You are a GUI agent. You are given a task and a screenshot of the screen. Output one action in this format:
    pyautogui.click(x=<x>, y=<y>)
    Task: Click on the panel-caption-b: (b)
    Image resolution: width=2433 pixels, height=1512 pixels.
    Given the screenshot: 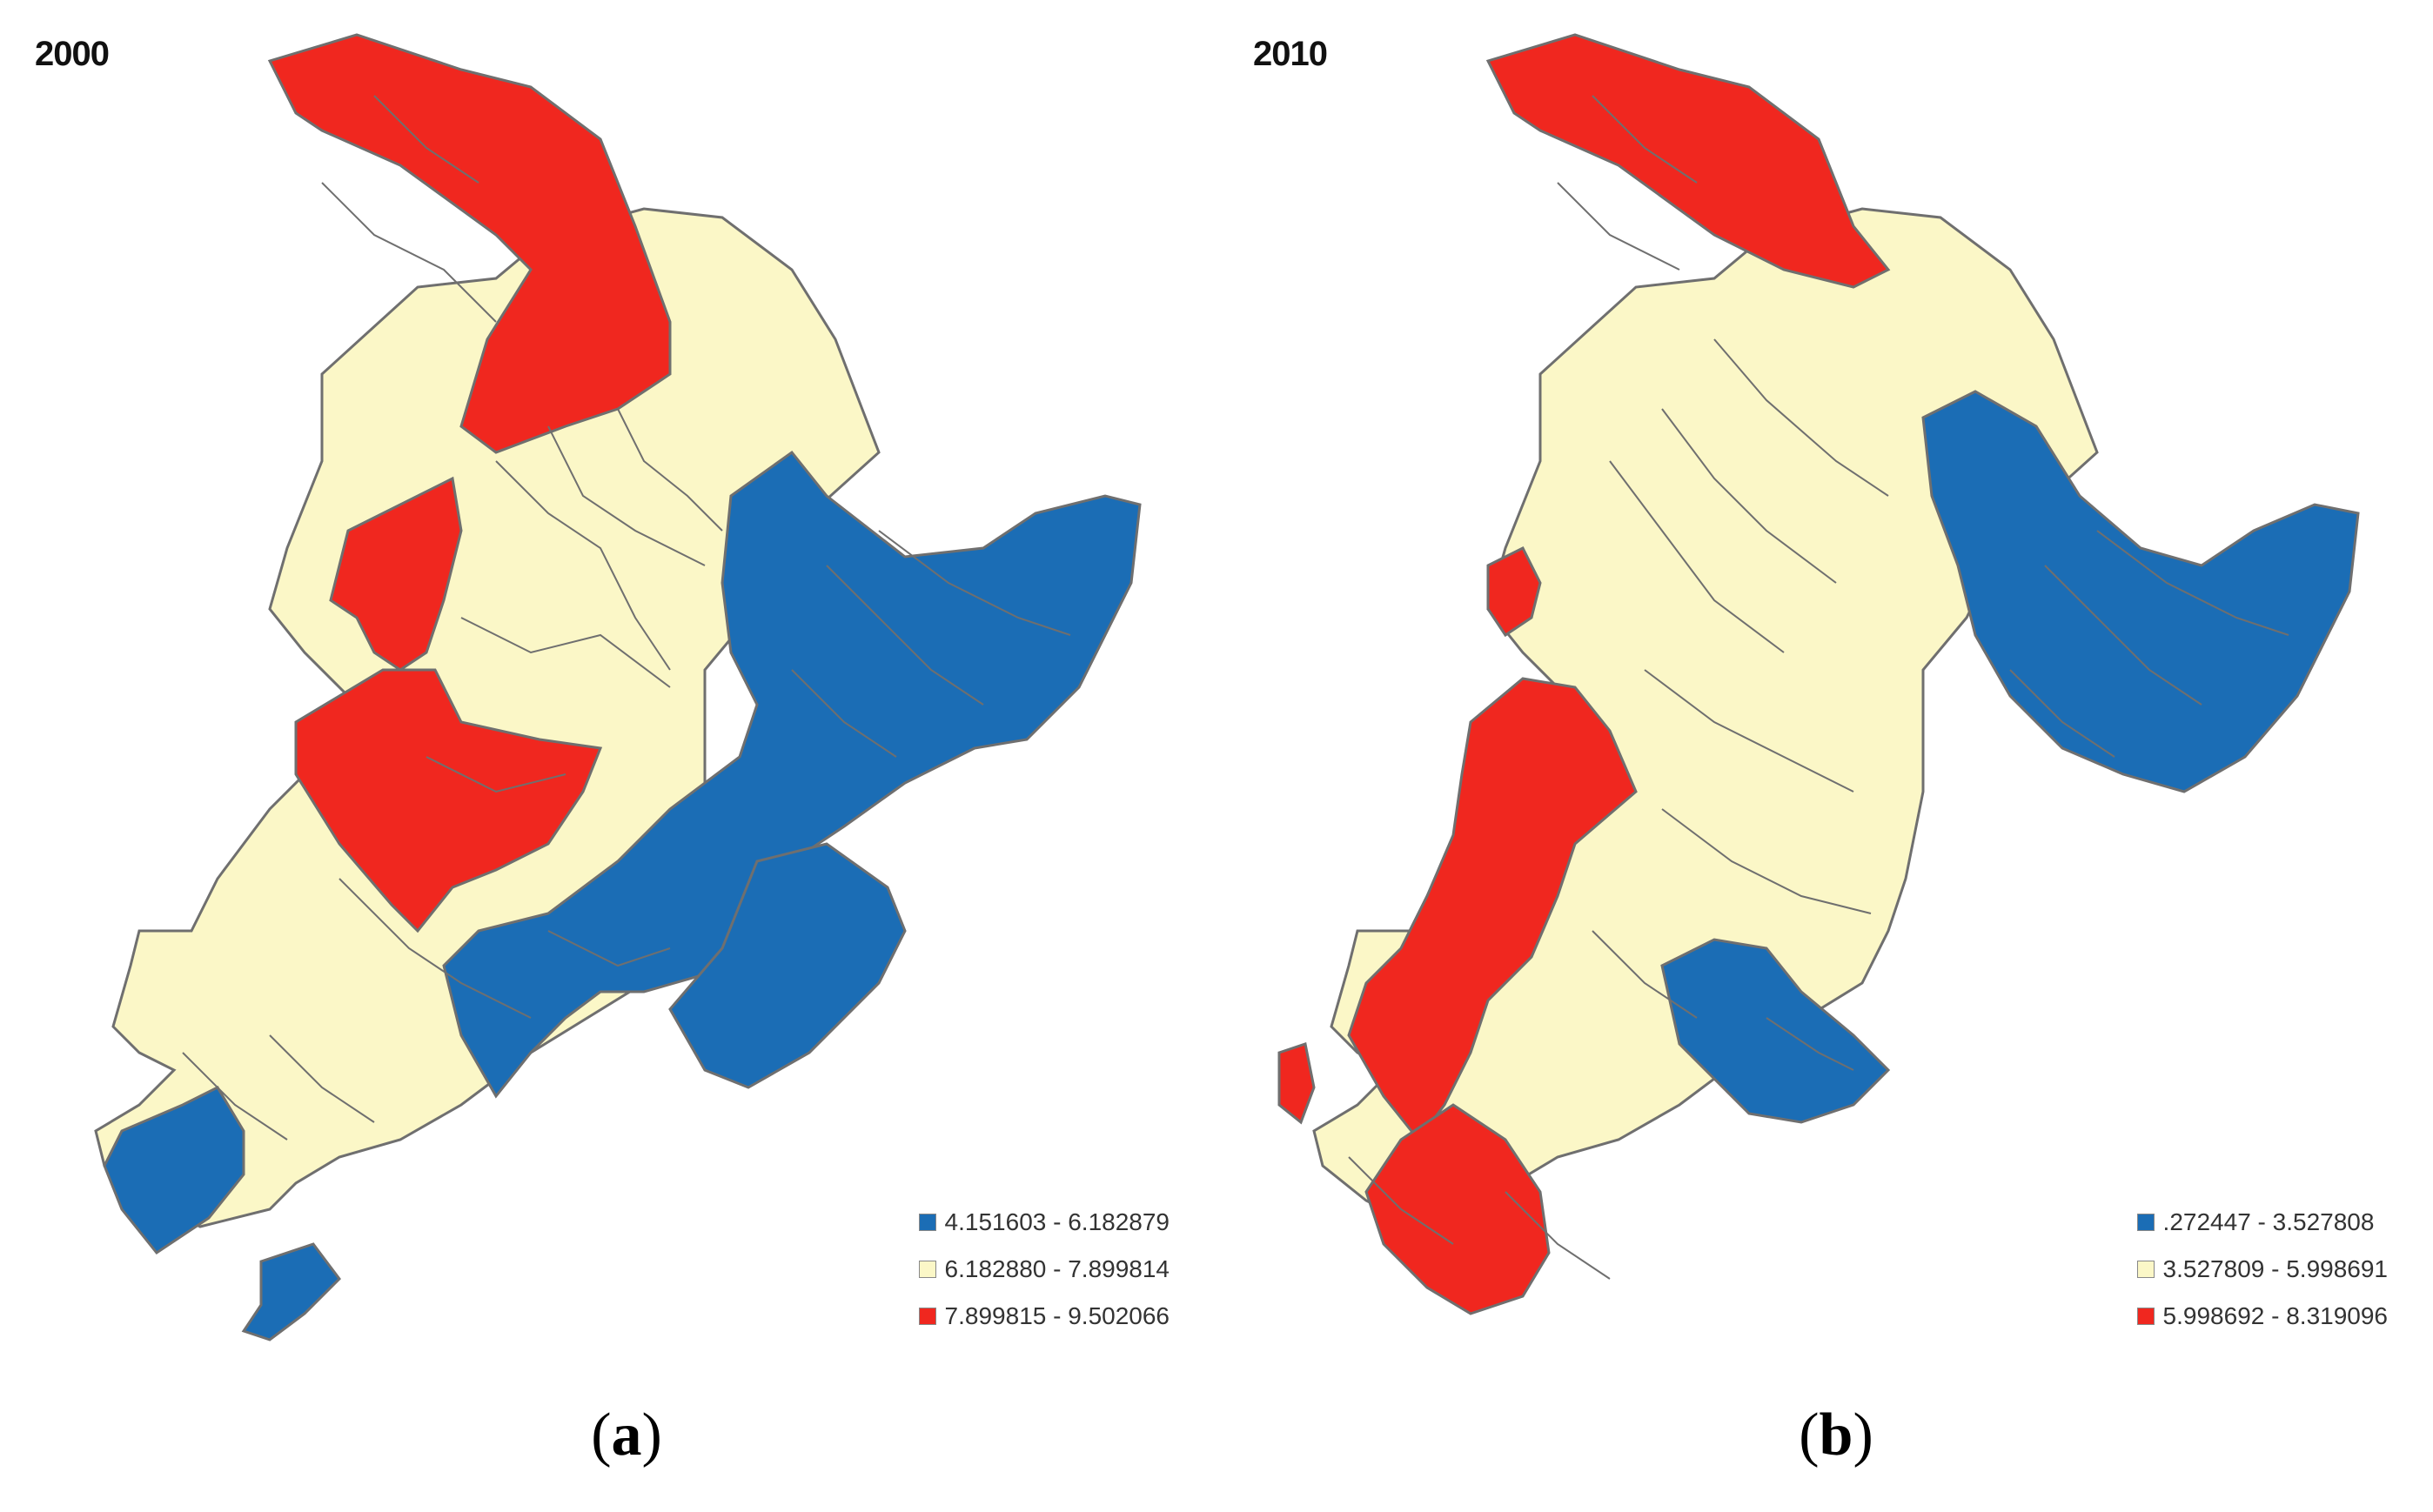 What is the action you would take?
    pyautogui.click(x=1836, y=1436)
    